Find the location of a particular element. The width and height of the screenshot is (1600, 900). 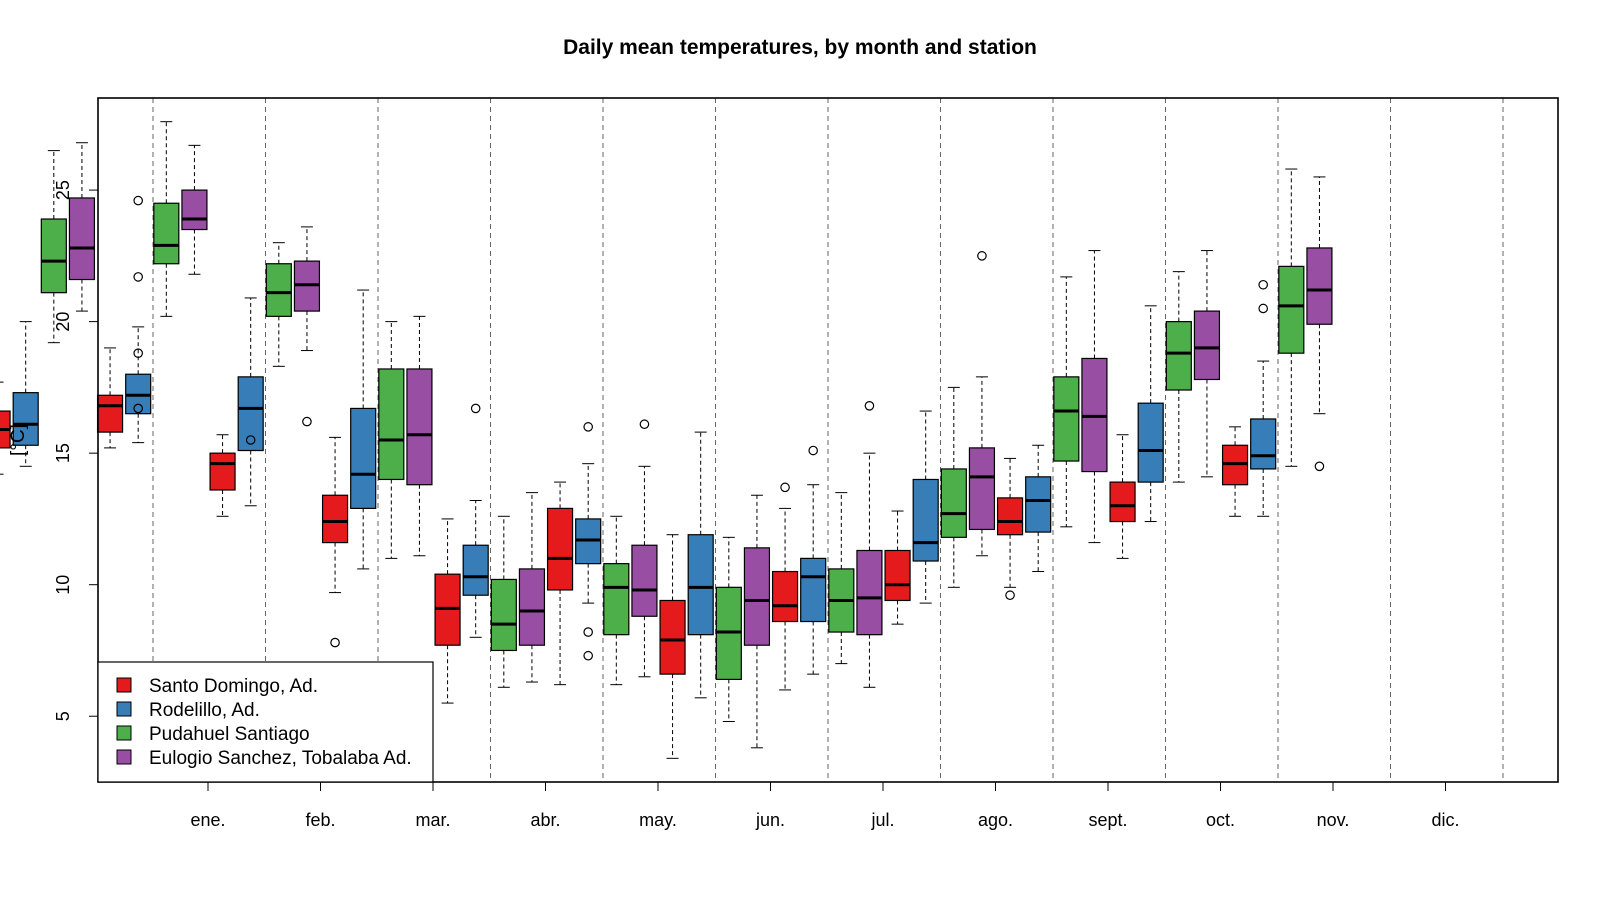

box-sept.-1 is located at coordinates (897, 567).